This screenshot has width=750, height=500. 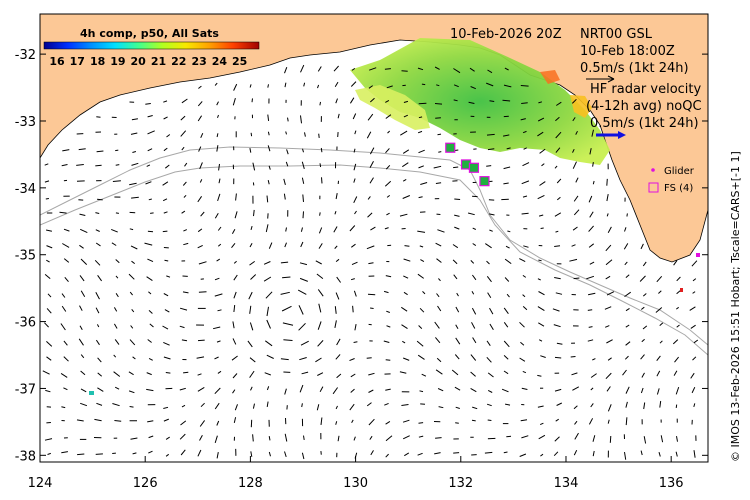 I want to click on colorbar-tick-label: 19, so click(x=117, y=61).